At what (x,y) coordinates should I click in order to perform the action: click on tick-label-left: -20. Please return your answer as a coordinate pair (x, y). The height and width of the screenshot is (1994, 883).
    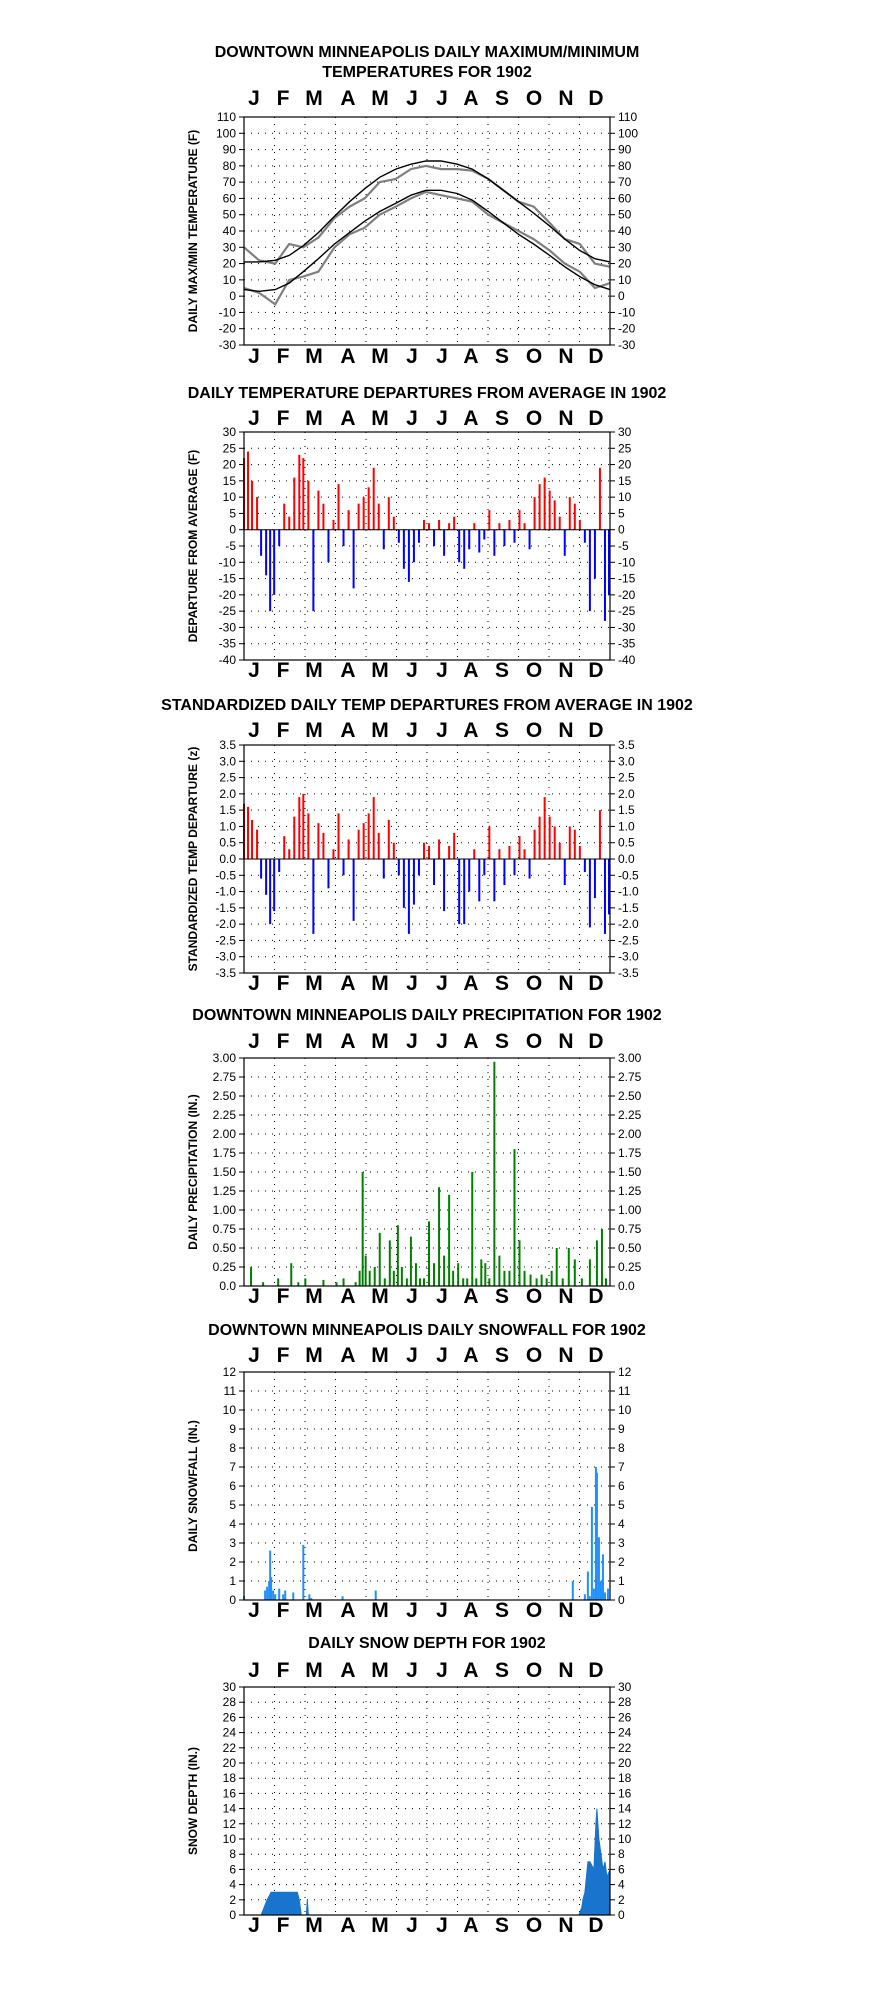
    Looking at the image, I should click on (228, 595).